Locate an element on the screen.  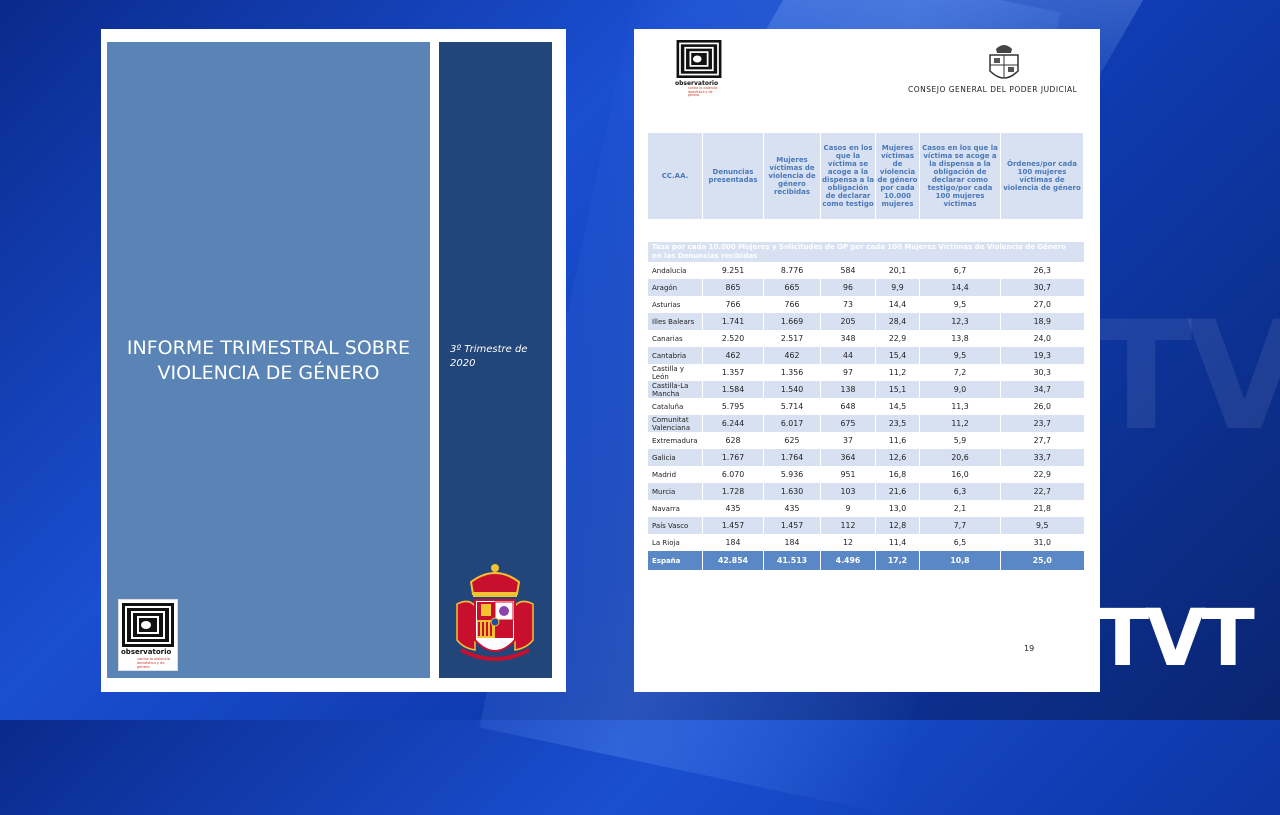
value-cell: 26,0 is located at coordinates (1042, 406).